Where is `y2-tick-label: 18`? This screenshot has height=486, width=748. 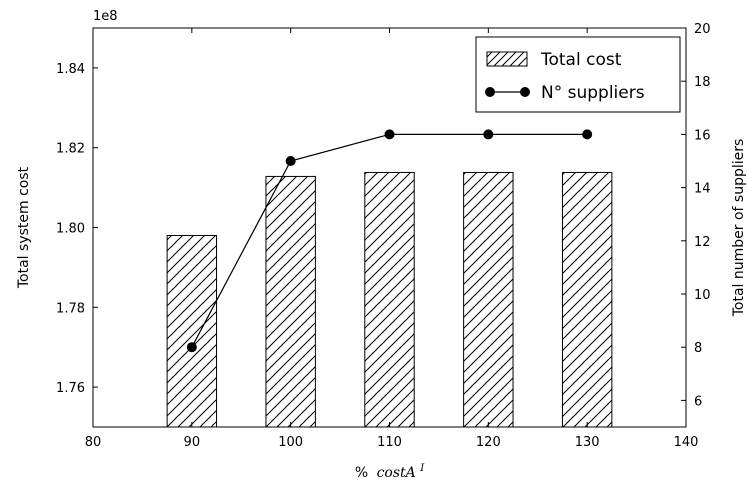 y2-tick-label: 18 is located at coordinates (702, 82).